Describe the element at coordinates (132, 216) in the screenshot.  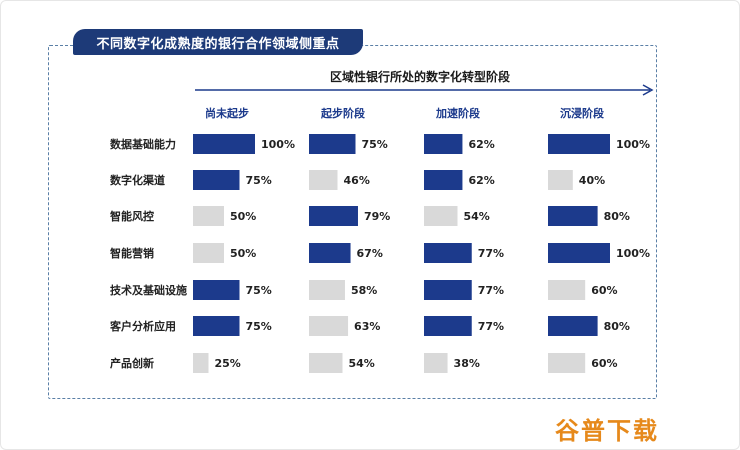
I see `category-label: 智能风控` at that location.